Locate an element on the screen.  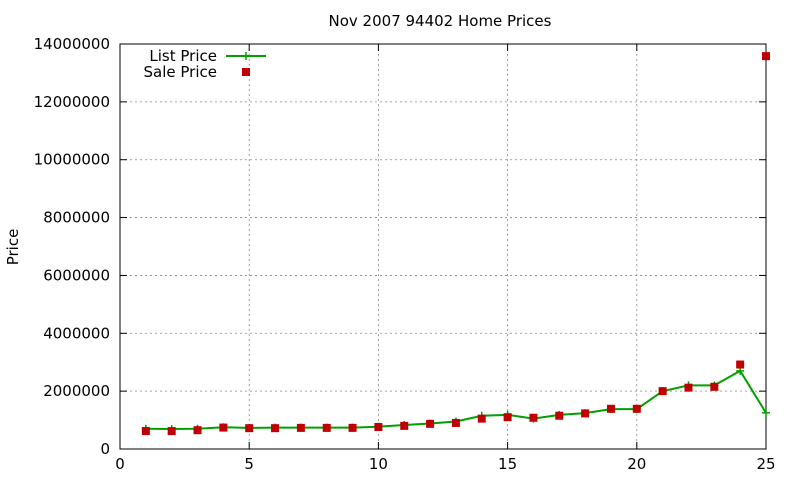
y-tick-label: 10000000 is located at coordinates (72, 160).